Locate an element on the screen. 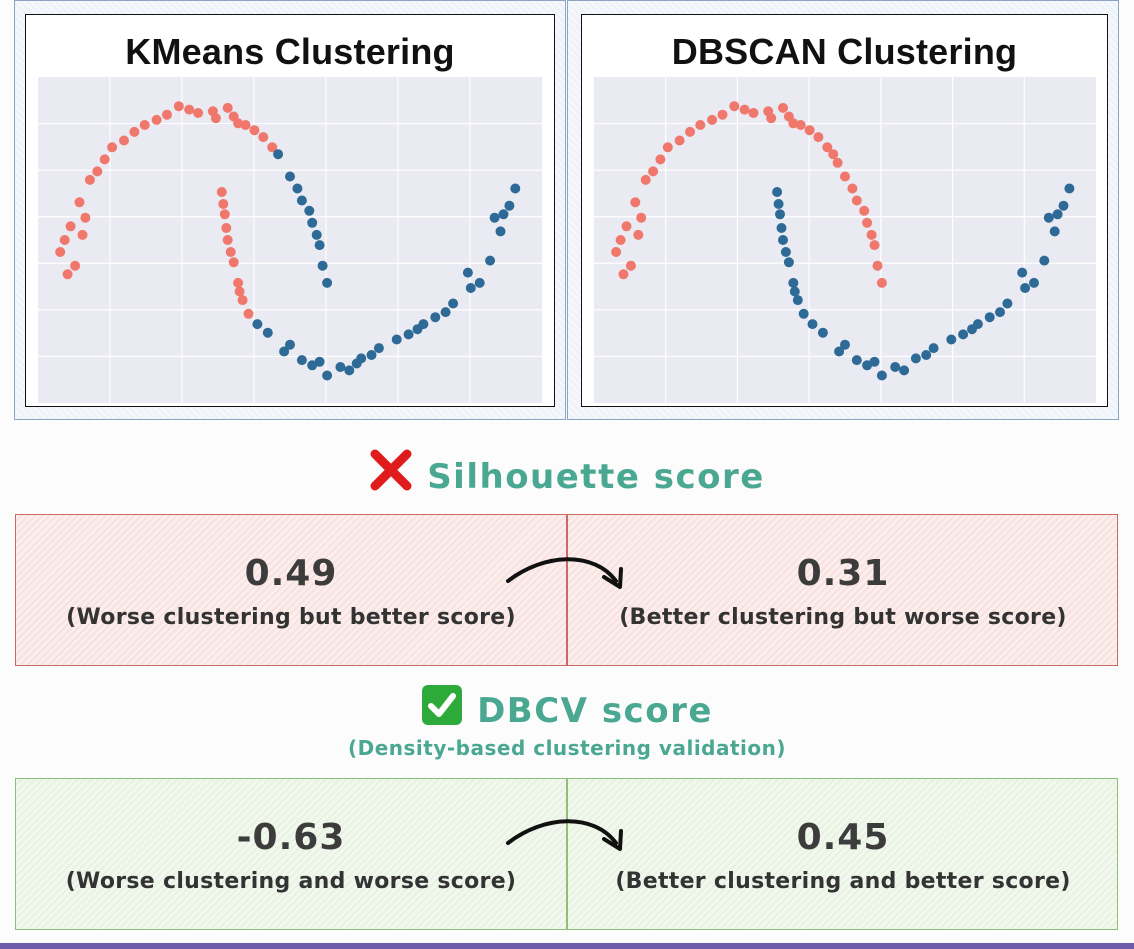 The image size is (1134, 949). silhouette-left-desc: (Worse clustering but better score) is located at coordinates (291, 617).